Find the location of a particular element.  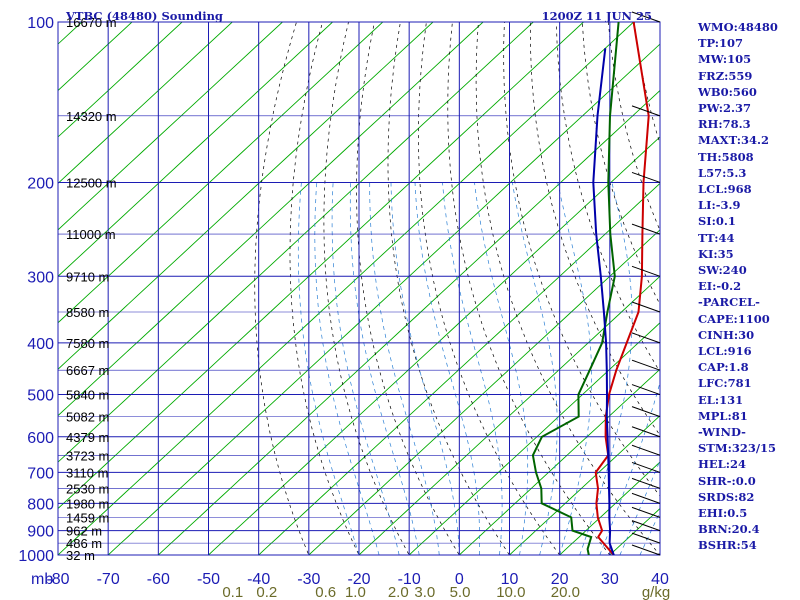

index-value: RH:78.3 is located at coordinates (724, 124).